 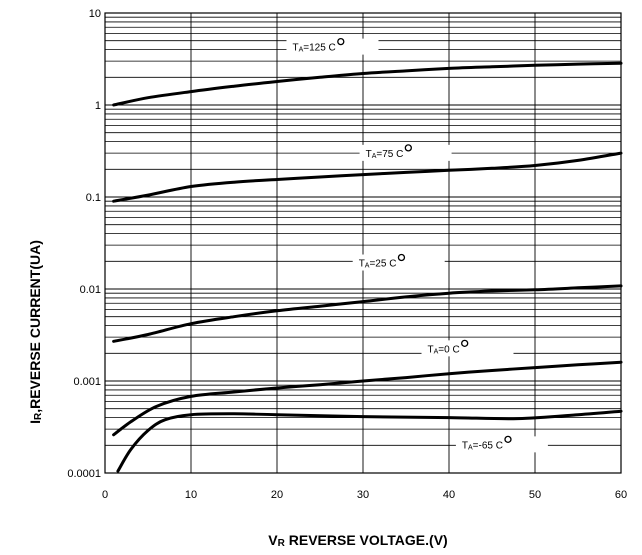 I want to click on x-tick-label: 50, so click(x=535, y=495).